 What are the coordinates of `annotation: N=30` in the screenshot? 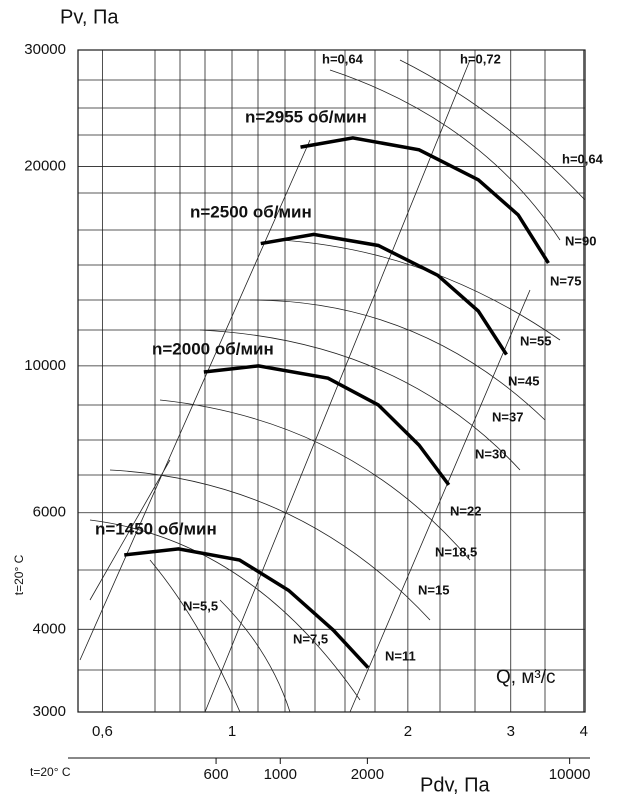 It's located at (490, 453).